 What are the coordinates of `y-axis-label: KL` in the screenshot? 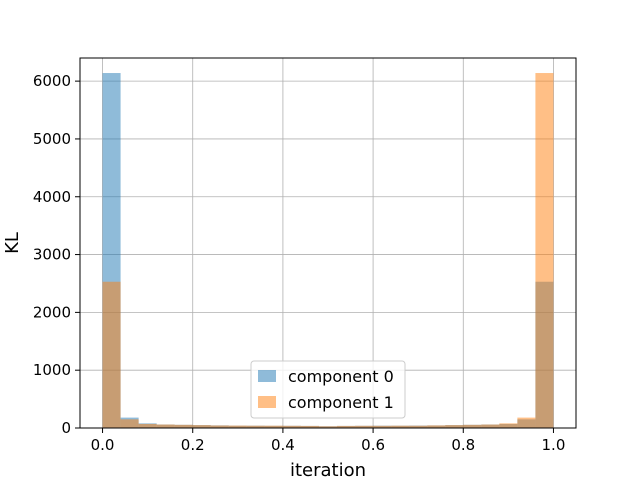 It's located at (12, 243).